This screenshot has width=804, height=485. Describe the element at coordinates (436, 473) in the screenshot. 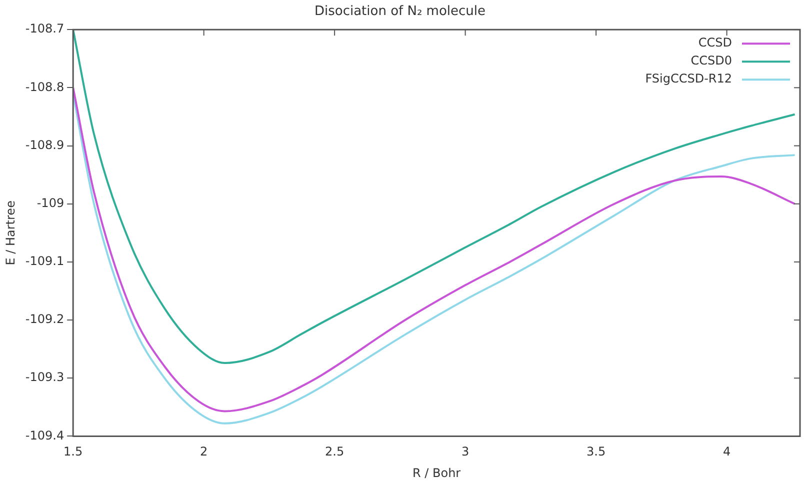

I see `x-axis-title: R / Bohr` at that location.